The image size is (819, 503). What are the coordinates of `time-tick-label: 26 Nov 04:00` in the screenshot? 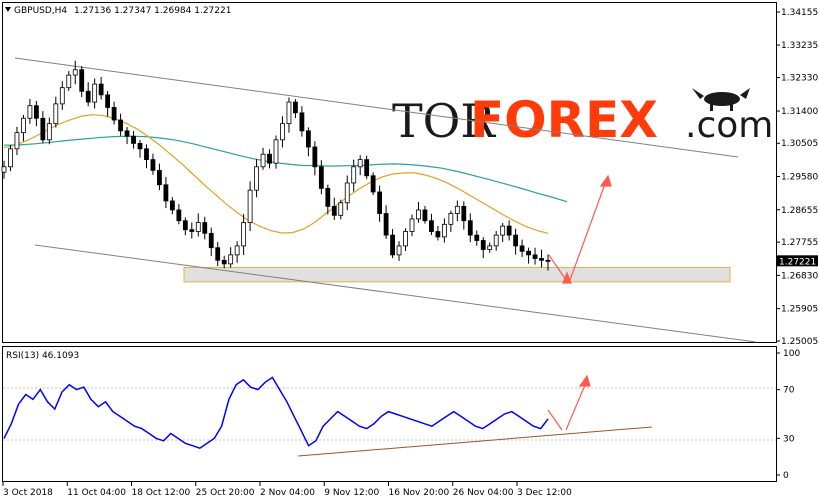 It's located at (483, 493).